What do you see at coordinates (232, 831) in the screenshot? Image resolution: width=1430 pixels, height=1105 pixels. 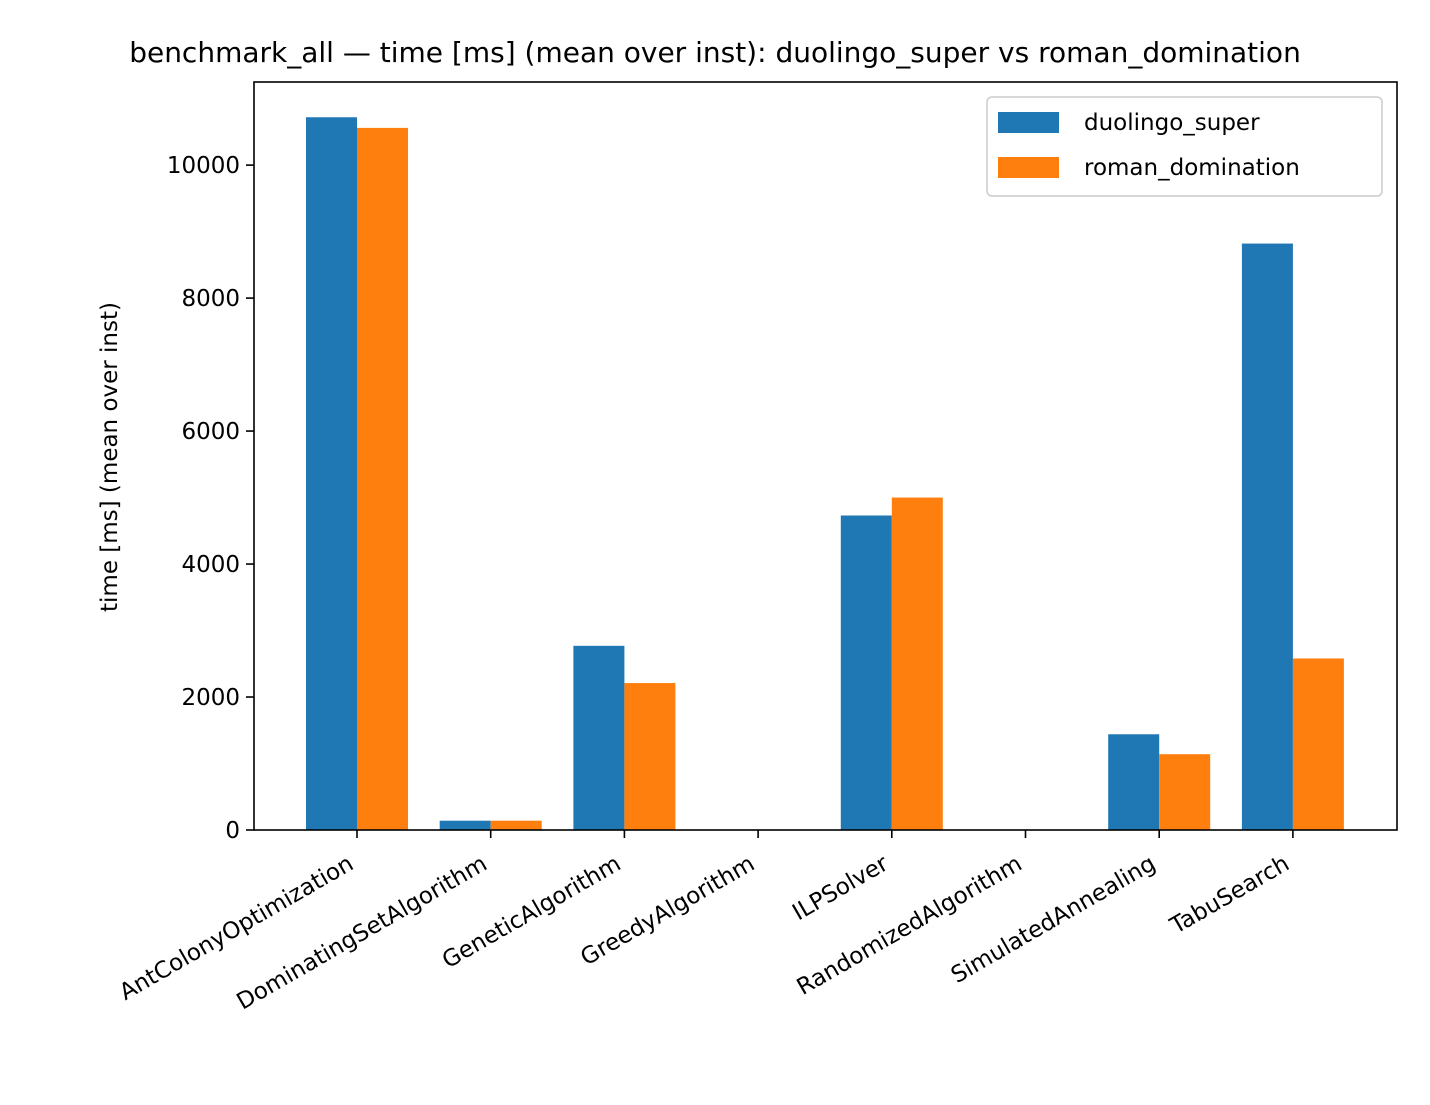 I see `y-tick-label: 0` at bounding box center [232, 831].